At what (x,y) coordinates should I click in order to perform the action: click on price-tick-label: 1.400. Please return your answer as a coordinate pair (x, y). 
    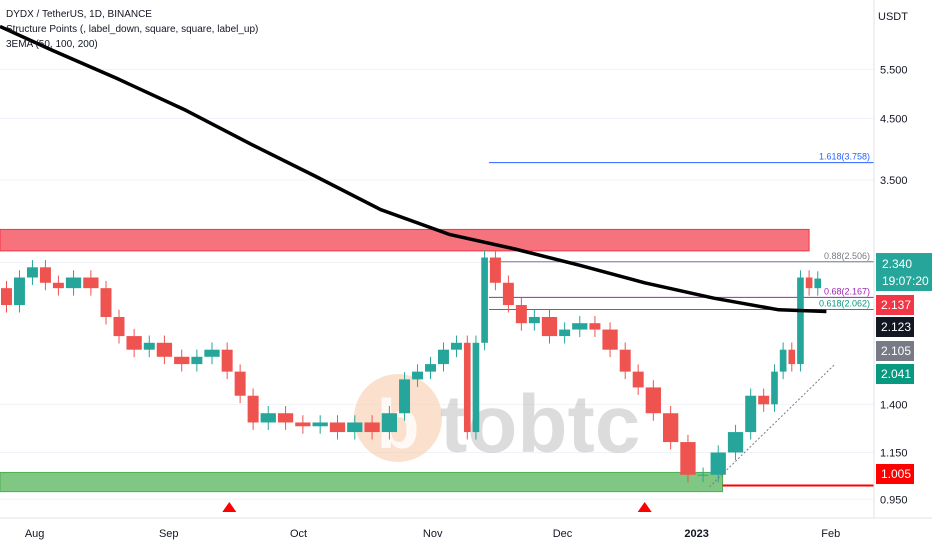
    Looking at the image, I should click on (894, 405).